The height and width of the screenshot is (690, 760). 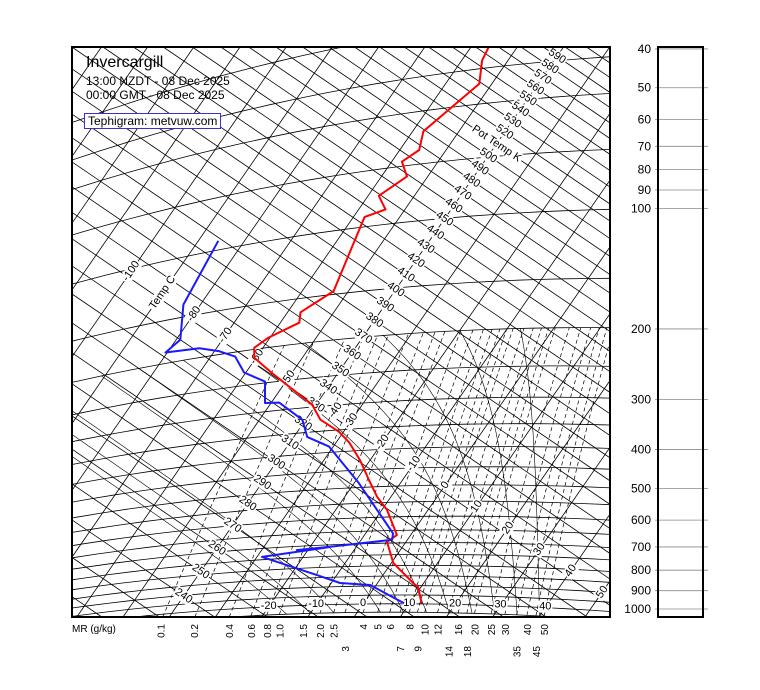 What do you see at coordinates (641, 591) in the screenshot?
I see `pressure-label: 900` at bounding box center [641, 591].